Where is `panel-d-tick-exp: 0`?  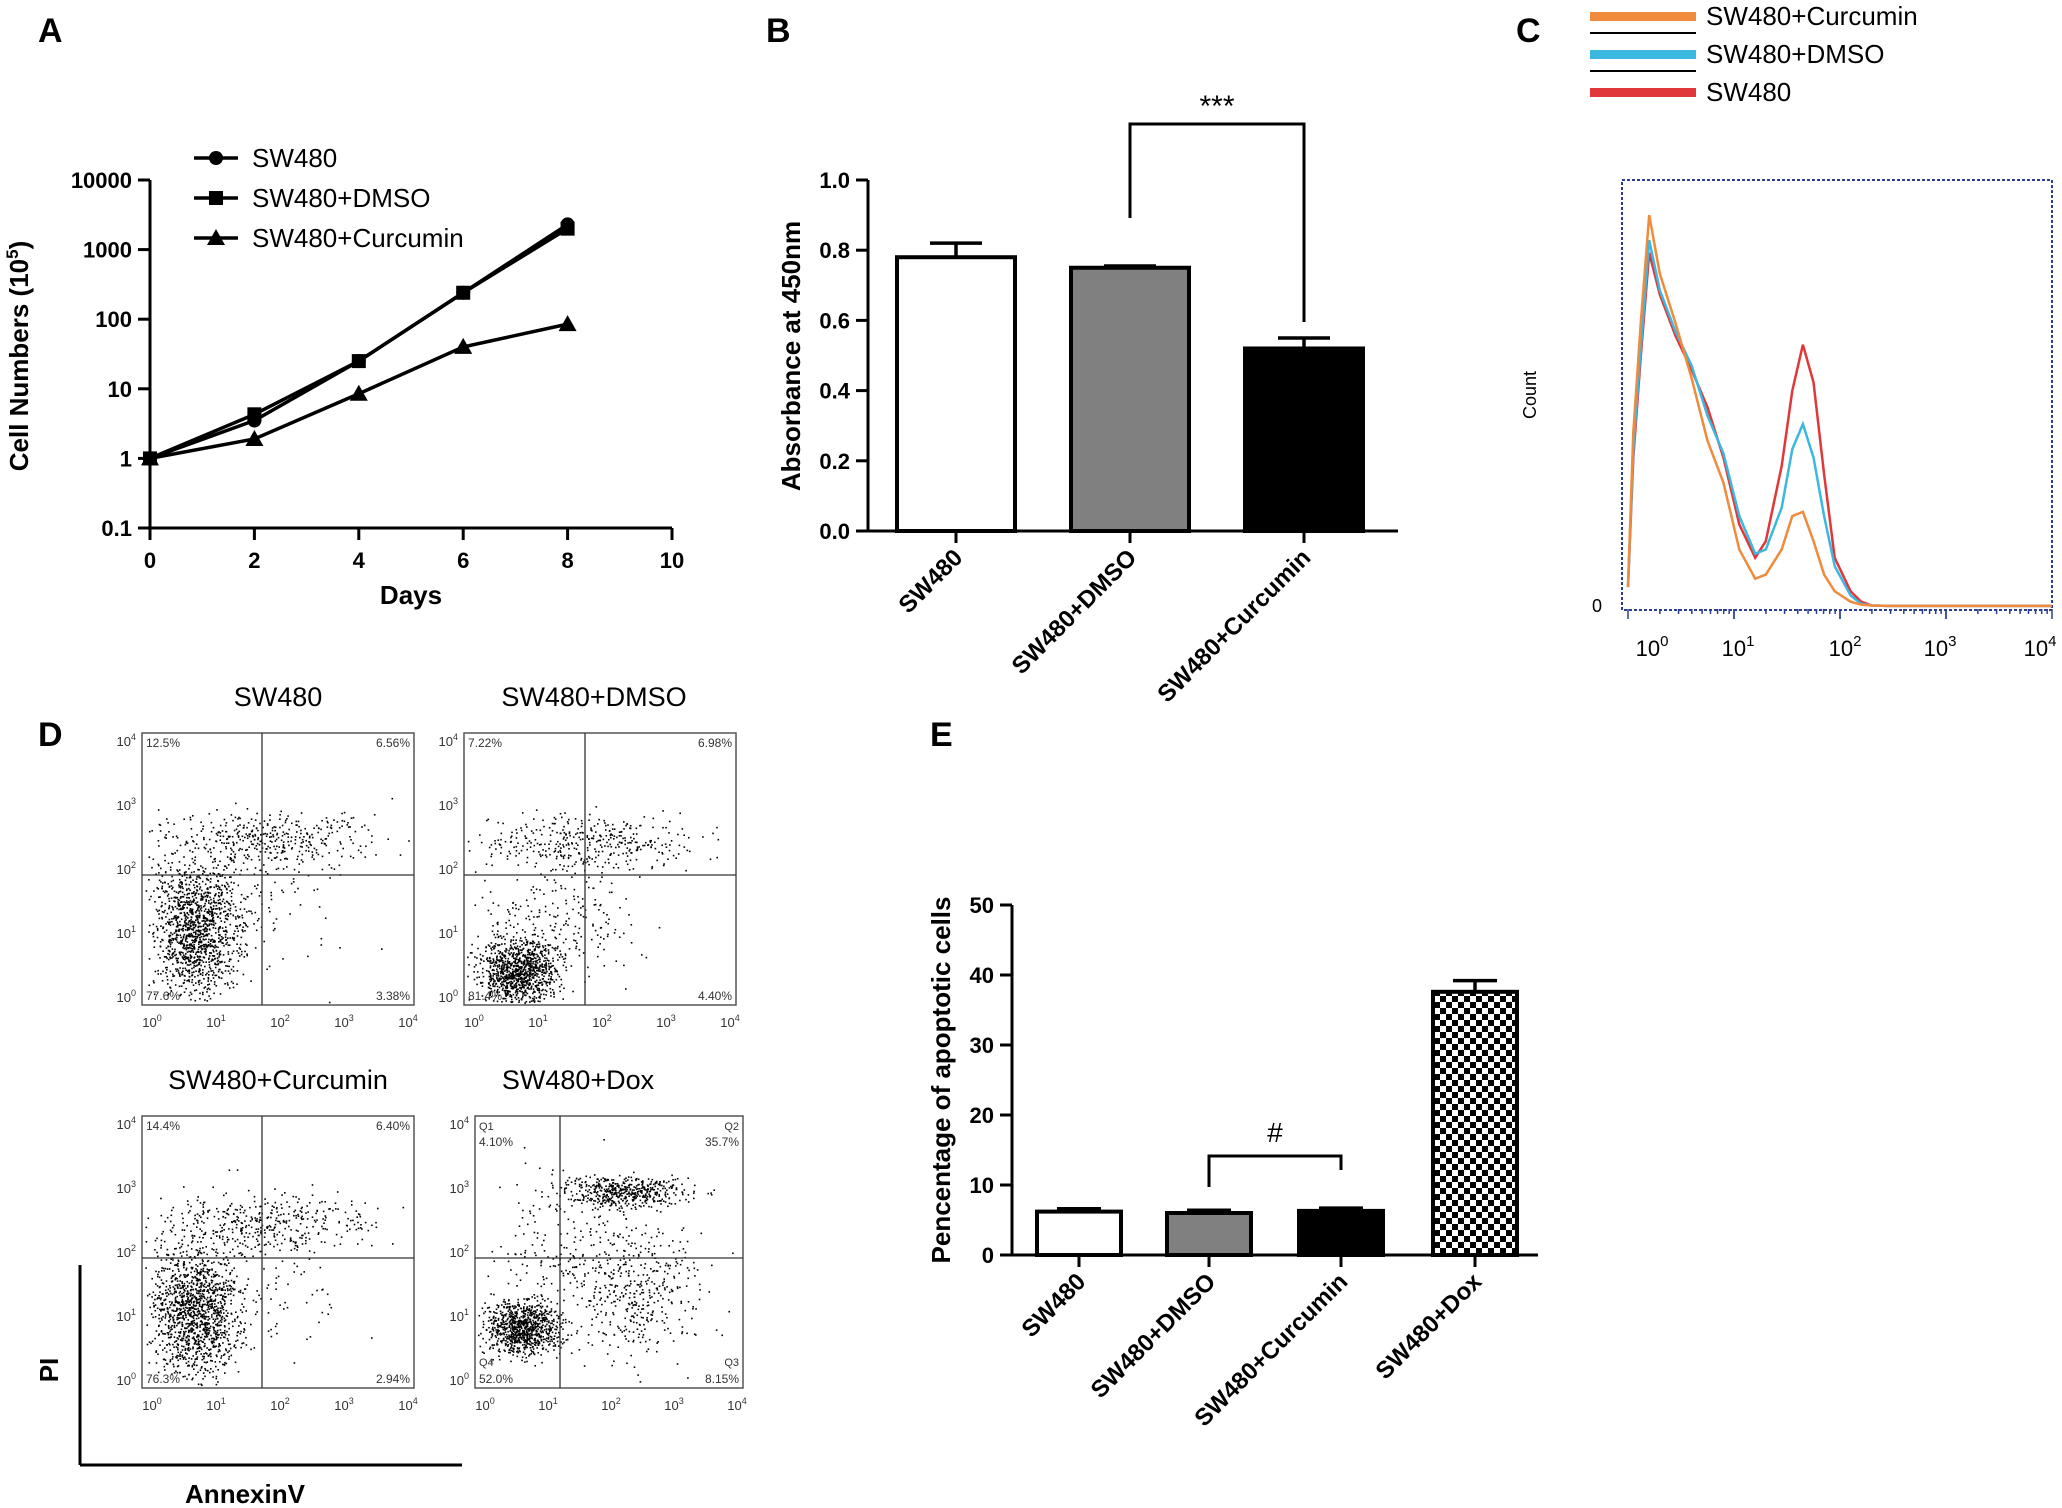 panel-d-tick-exp: 0 is located at coordinates (481, 1018).